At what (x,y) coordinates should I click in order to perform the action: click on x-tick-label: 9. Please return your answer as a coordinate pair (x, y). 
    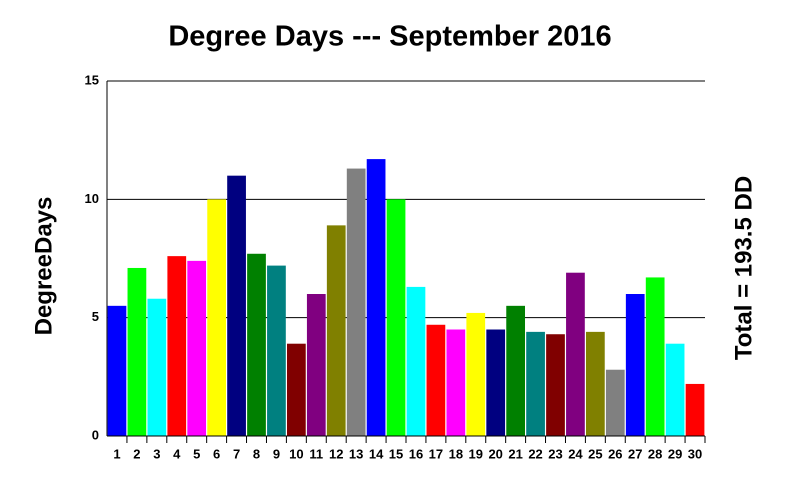
    Looking at the image, I should click on (276, 453).